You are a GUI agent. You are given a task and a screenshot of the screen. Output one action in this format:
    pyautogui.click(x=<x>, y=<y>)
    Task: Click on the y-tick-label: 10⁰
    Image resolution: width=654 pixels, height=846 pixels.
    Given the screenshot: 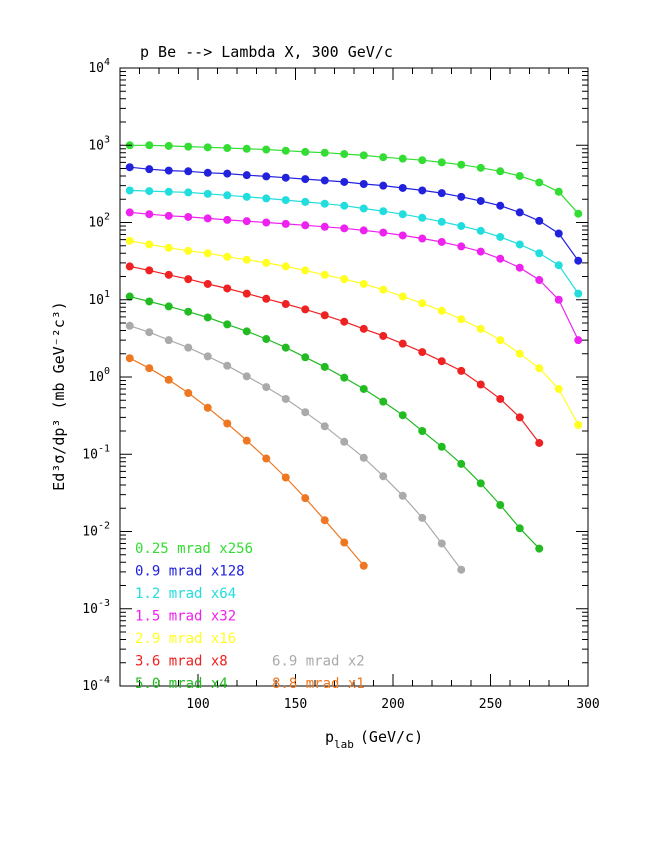 What is the action you would take?
    pyautogui.click(x=99, y=375)
    